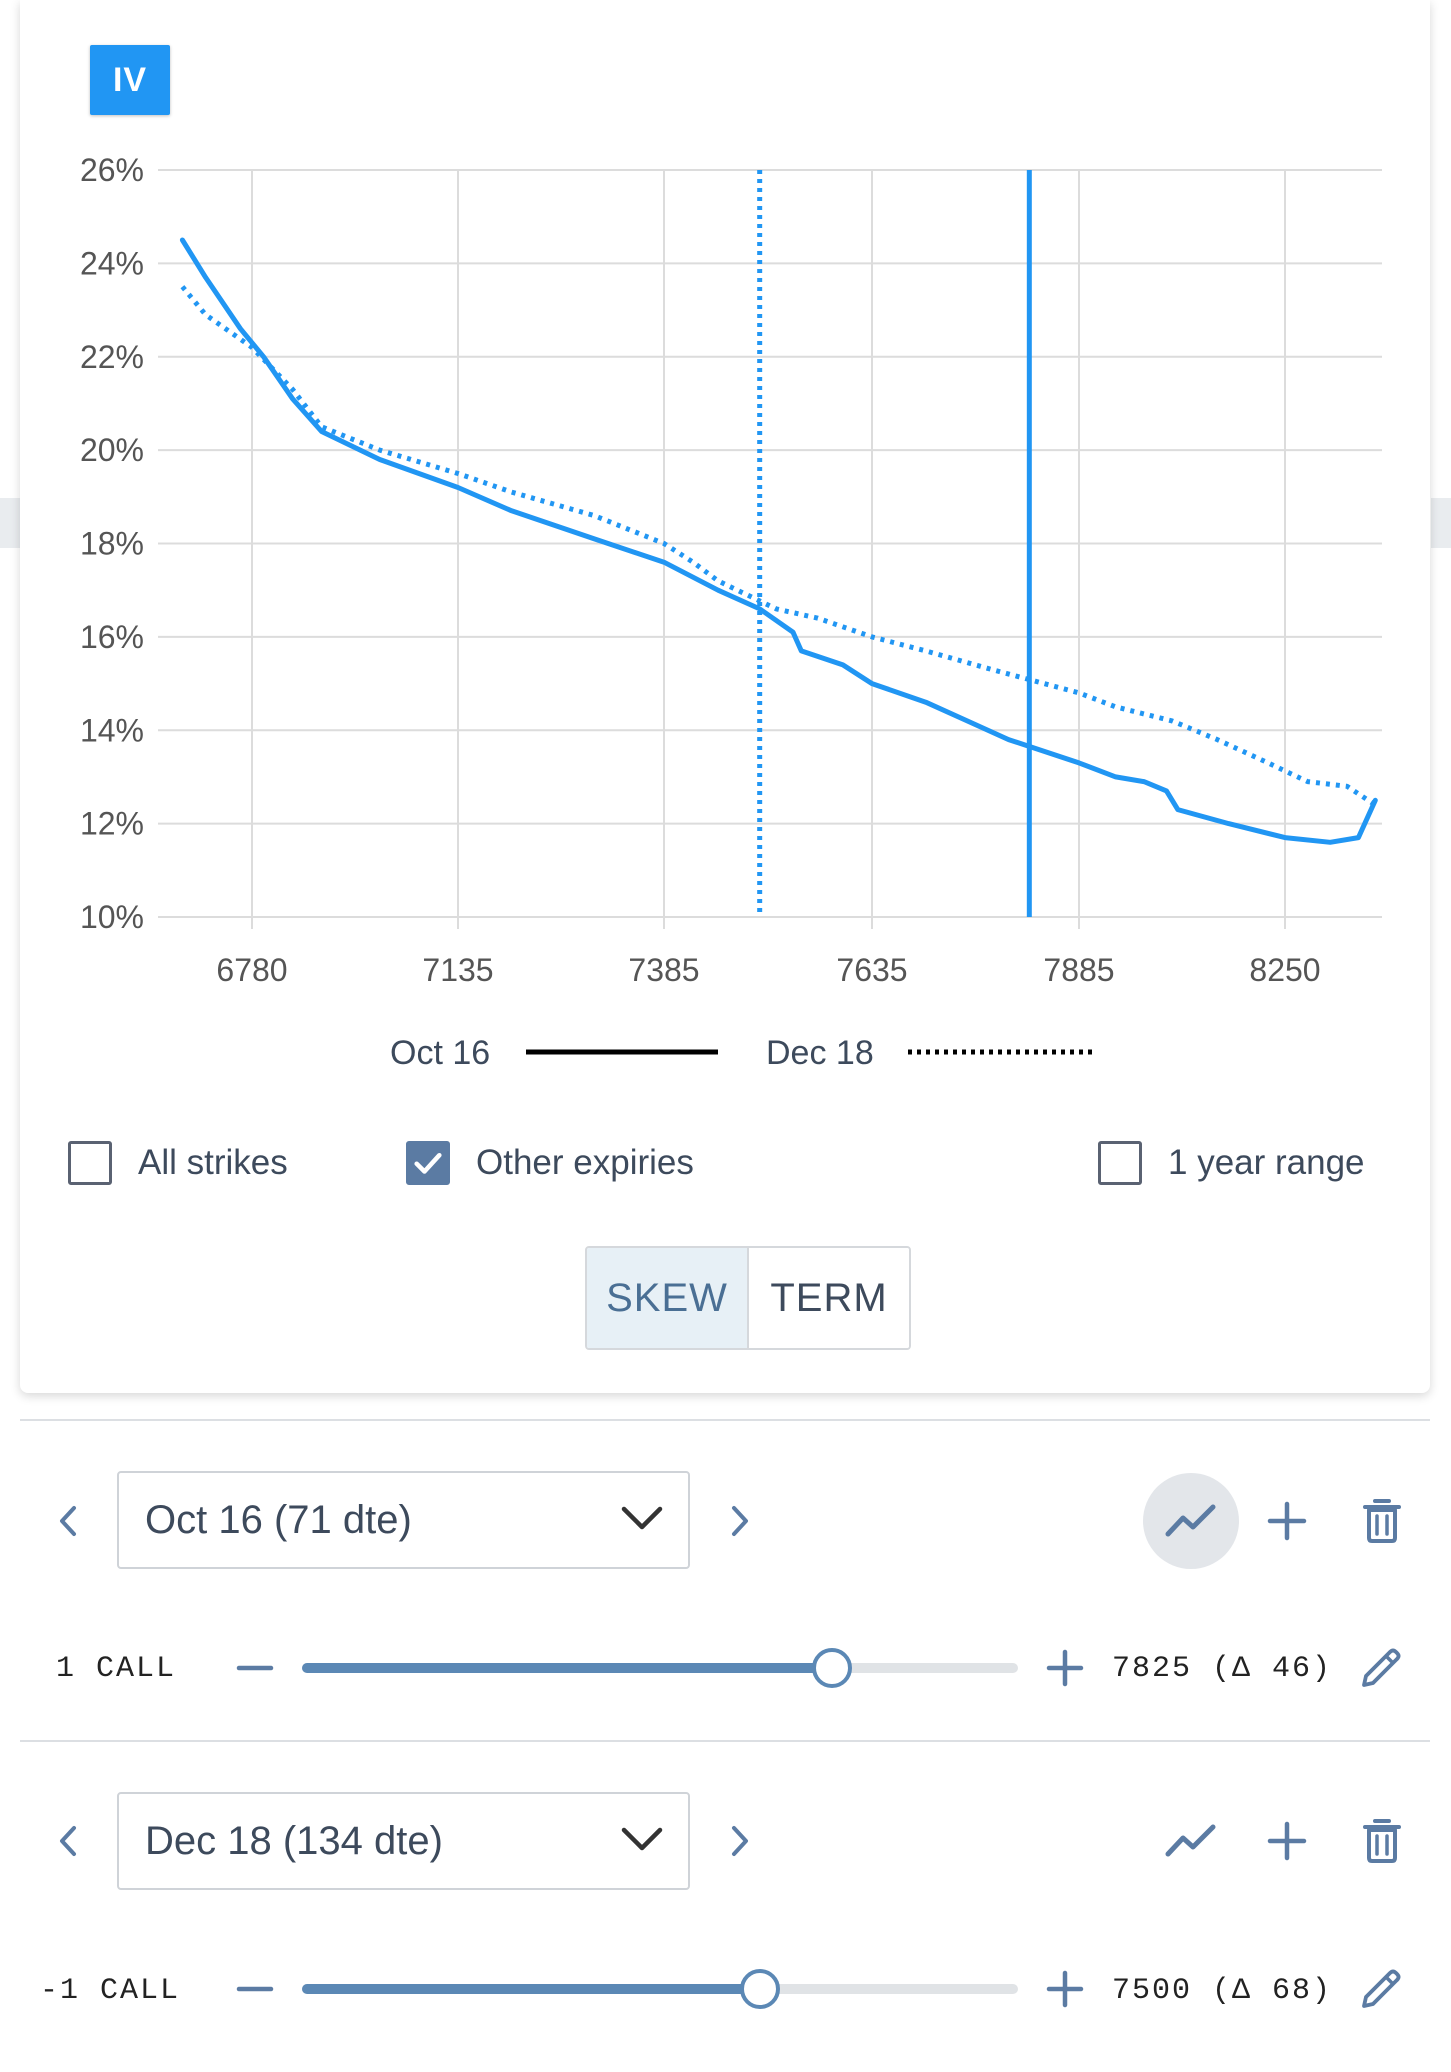  What do you see at coordinates (112, 357) in the screenshot?
I see `y-tick-label: 22%` at bounding box center [112, 357].